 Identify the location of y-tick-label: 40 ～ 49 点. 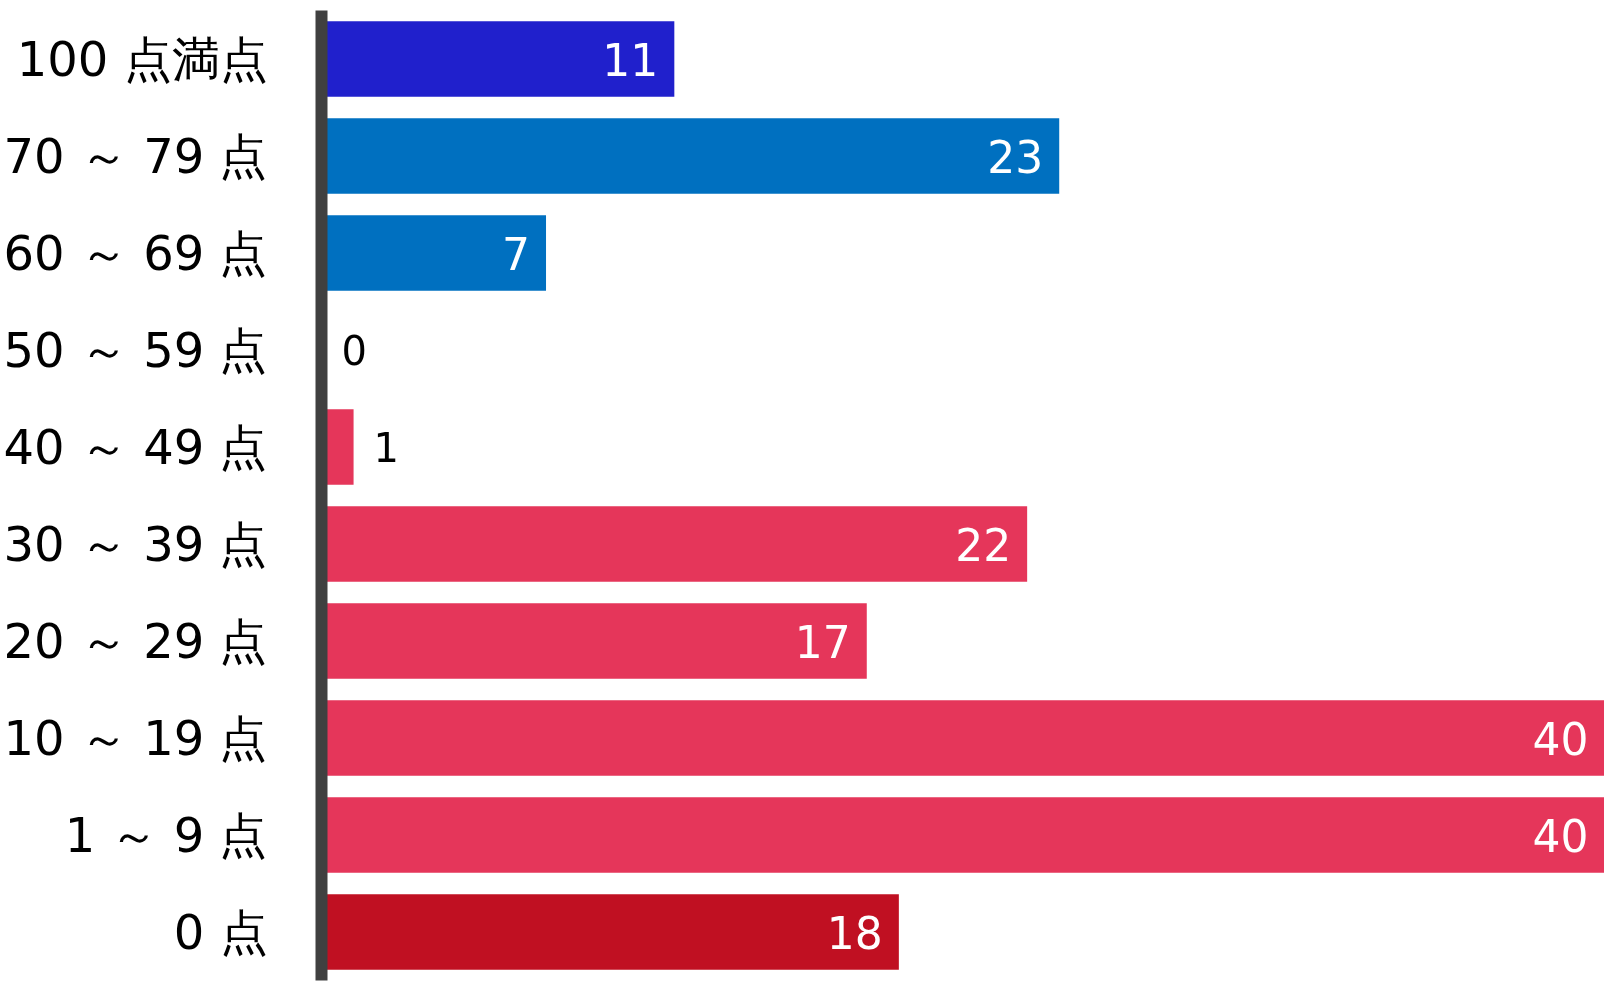
(135, 447).